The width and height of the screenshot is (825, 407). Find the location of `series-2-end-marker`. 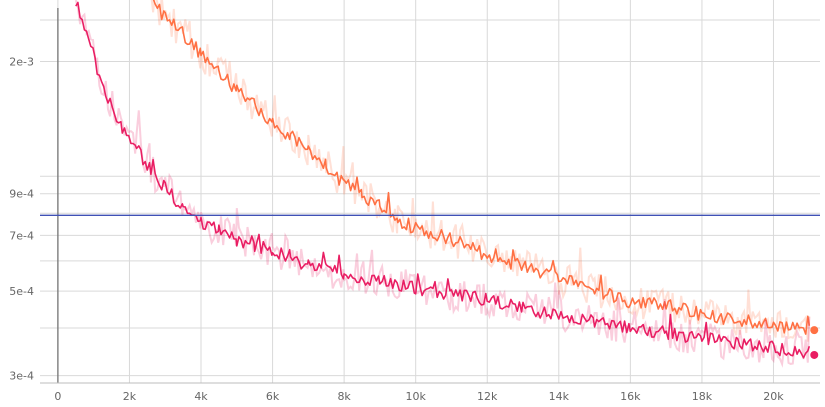

series-2-end-marker is located at coordinates (814, 354).